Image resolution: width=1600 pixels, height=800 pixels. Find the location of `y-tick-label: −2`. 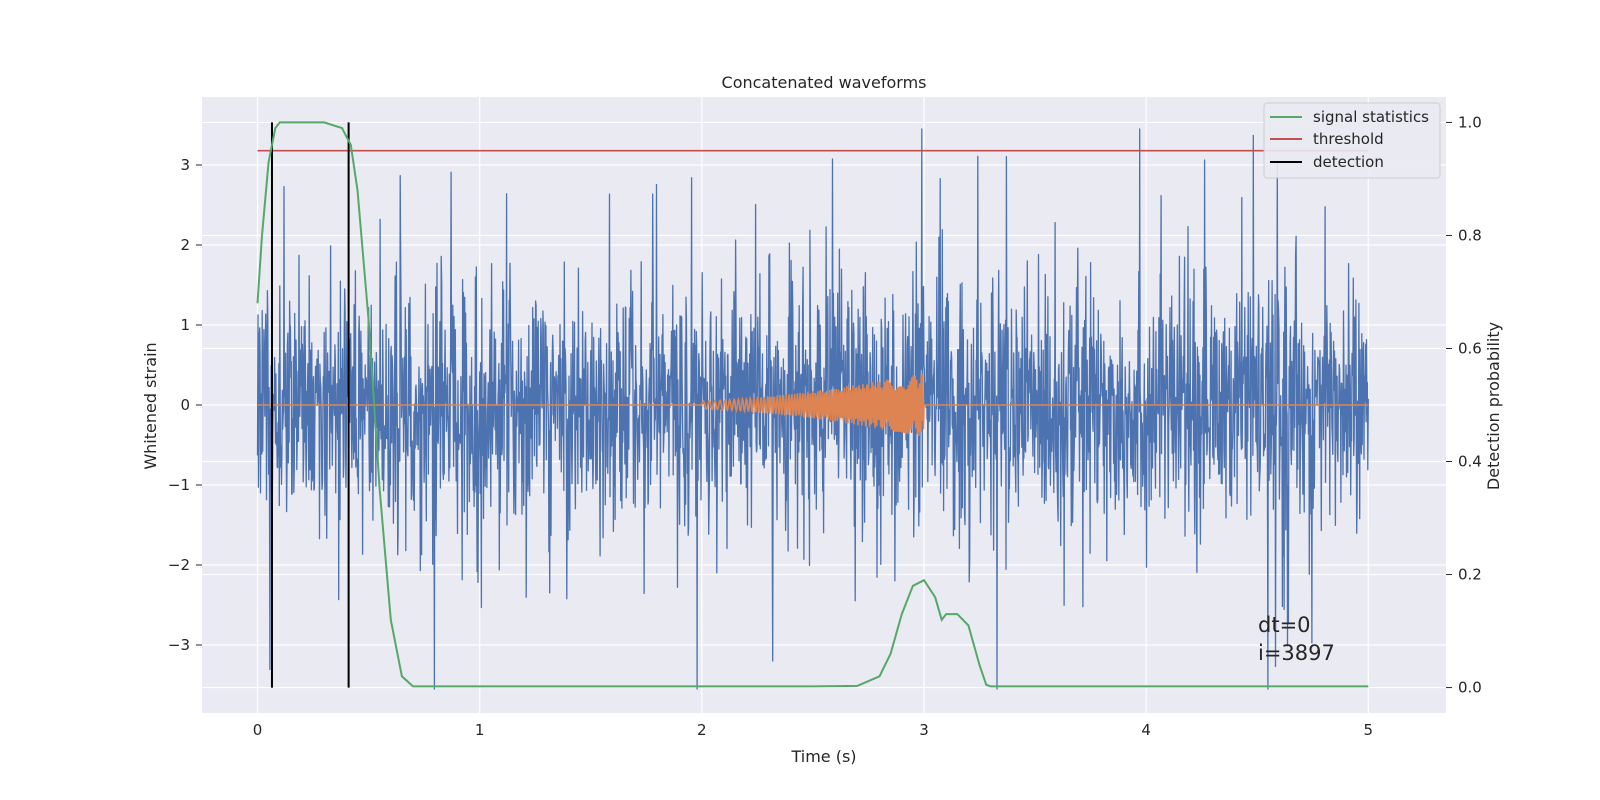

y-tick-label: −2 is located at coordinates (179, 565).